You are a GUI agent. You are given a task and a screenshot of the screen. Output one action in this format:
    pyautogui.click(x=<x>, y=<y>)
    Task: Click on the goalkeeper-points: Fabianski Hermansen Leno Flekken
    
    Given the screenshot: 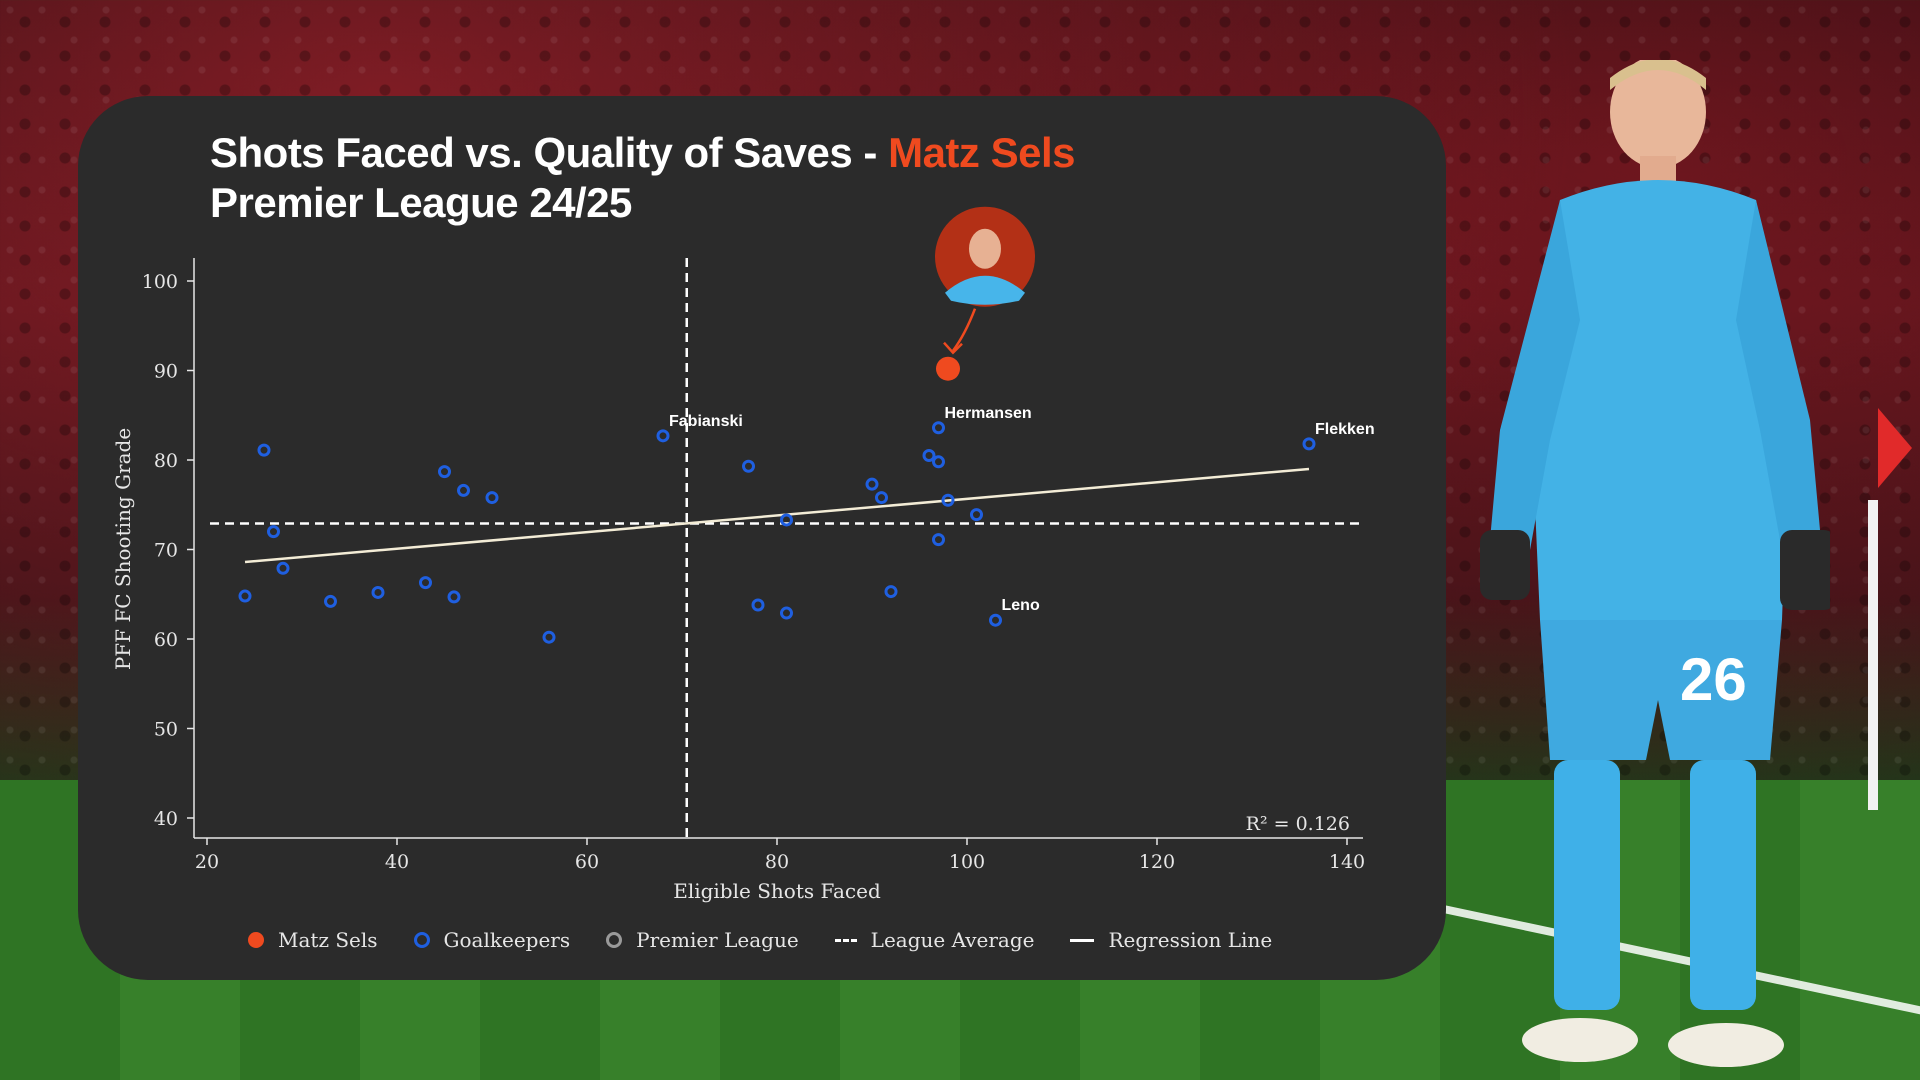 What is the action you would take?
    pyautogui.click(x=806, y=524)
    